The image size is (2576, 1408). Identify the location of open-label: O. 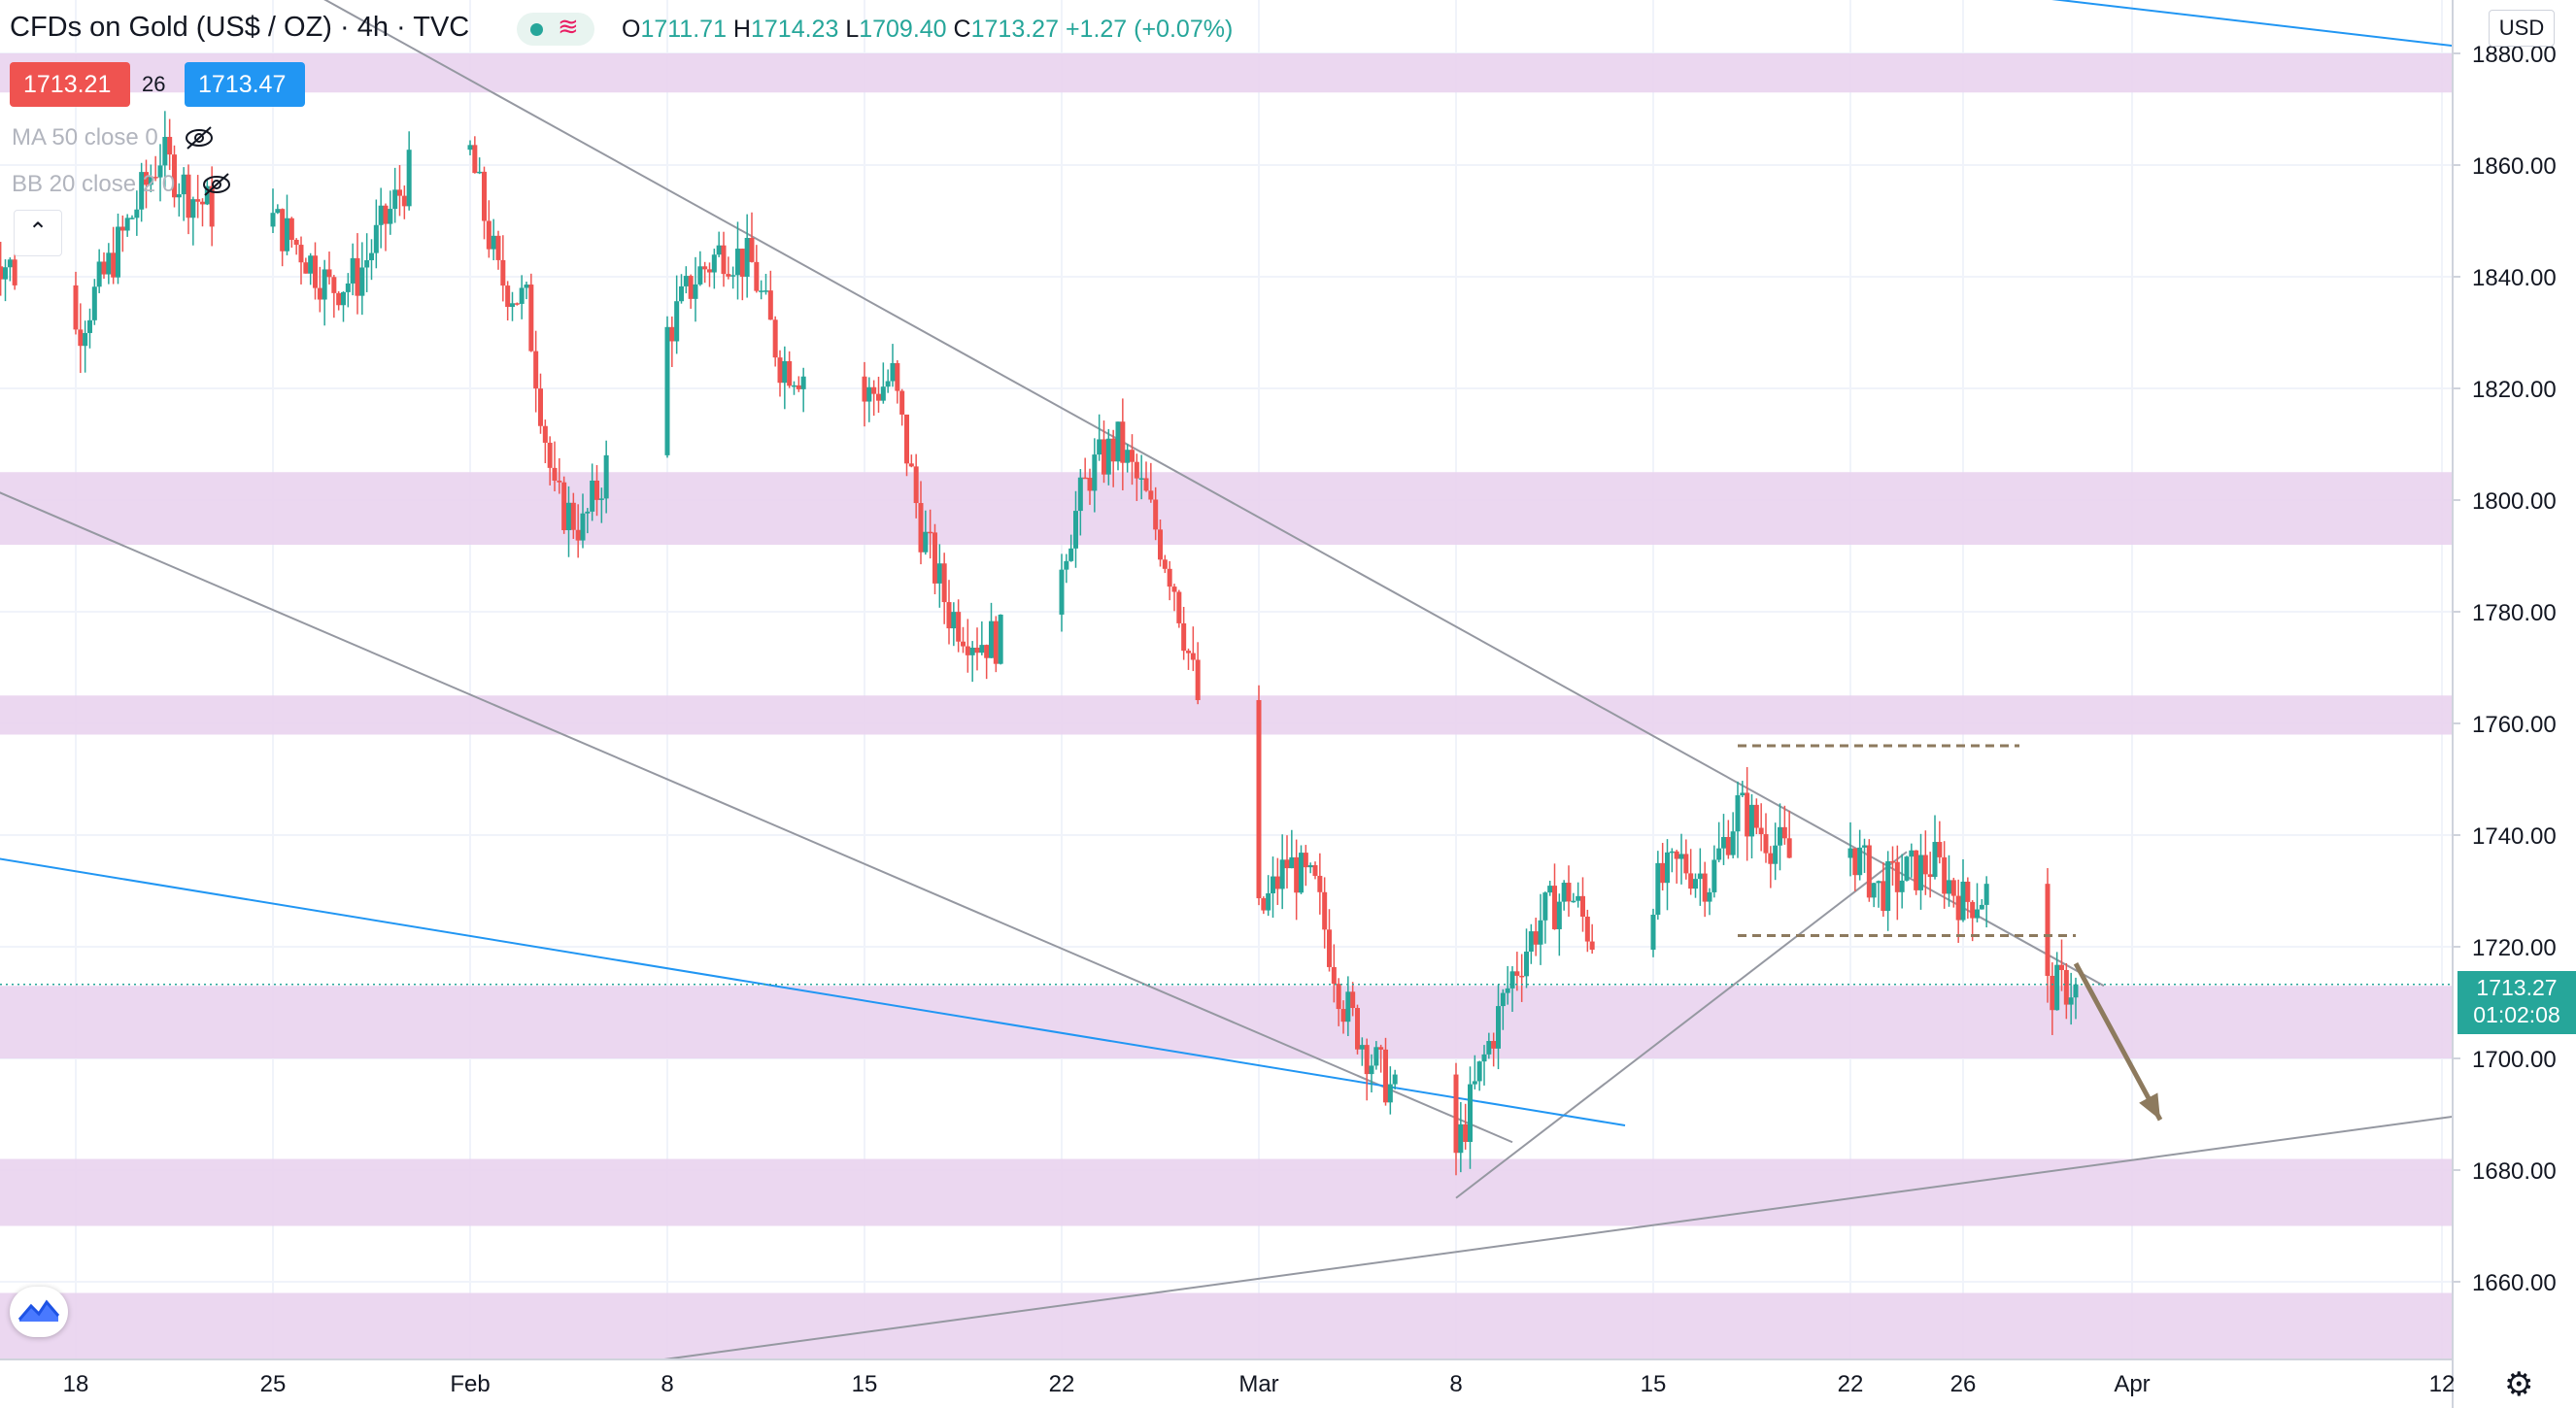
(631, 29).